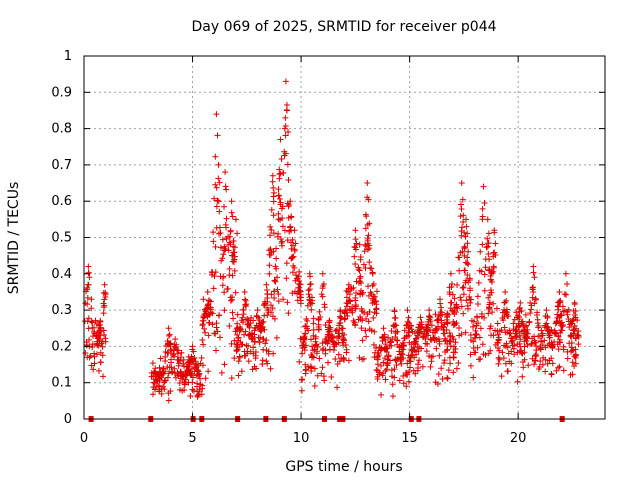 Image resolution: width=640 pixels, height=484 pixels. What do you see at coordinates (409, 438) in the screenshot?
I see `x-tick-label: 15` at bounding box center [409, 438].